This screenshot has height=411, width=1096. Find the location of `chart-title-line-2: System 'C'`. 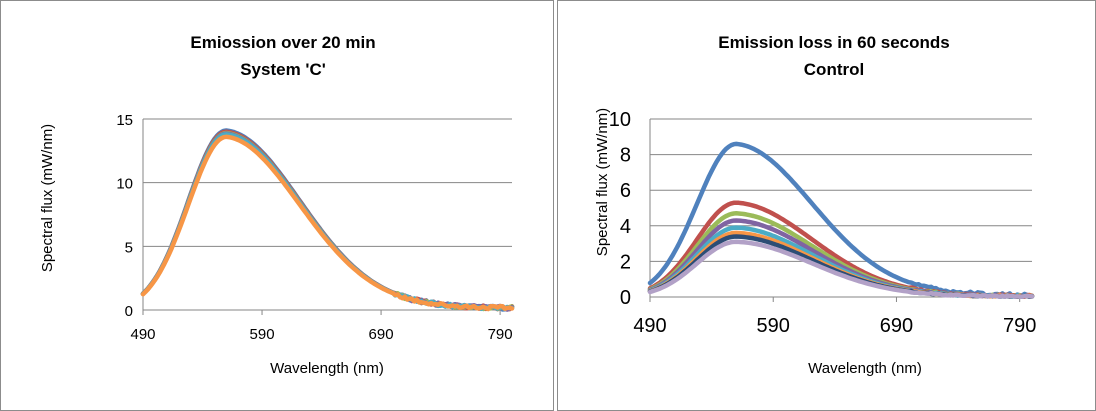

chart-title-line-2: System 'C' is located at coordinates (283, 69).